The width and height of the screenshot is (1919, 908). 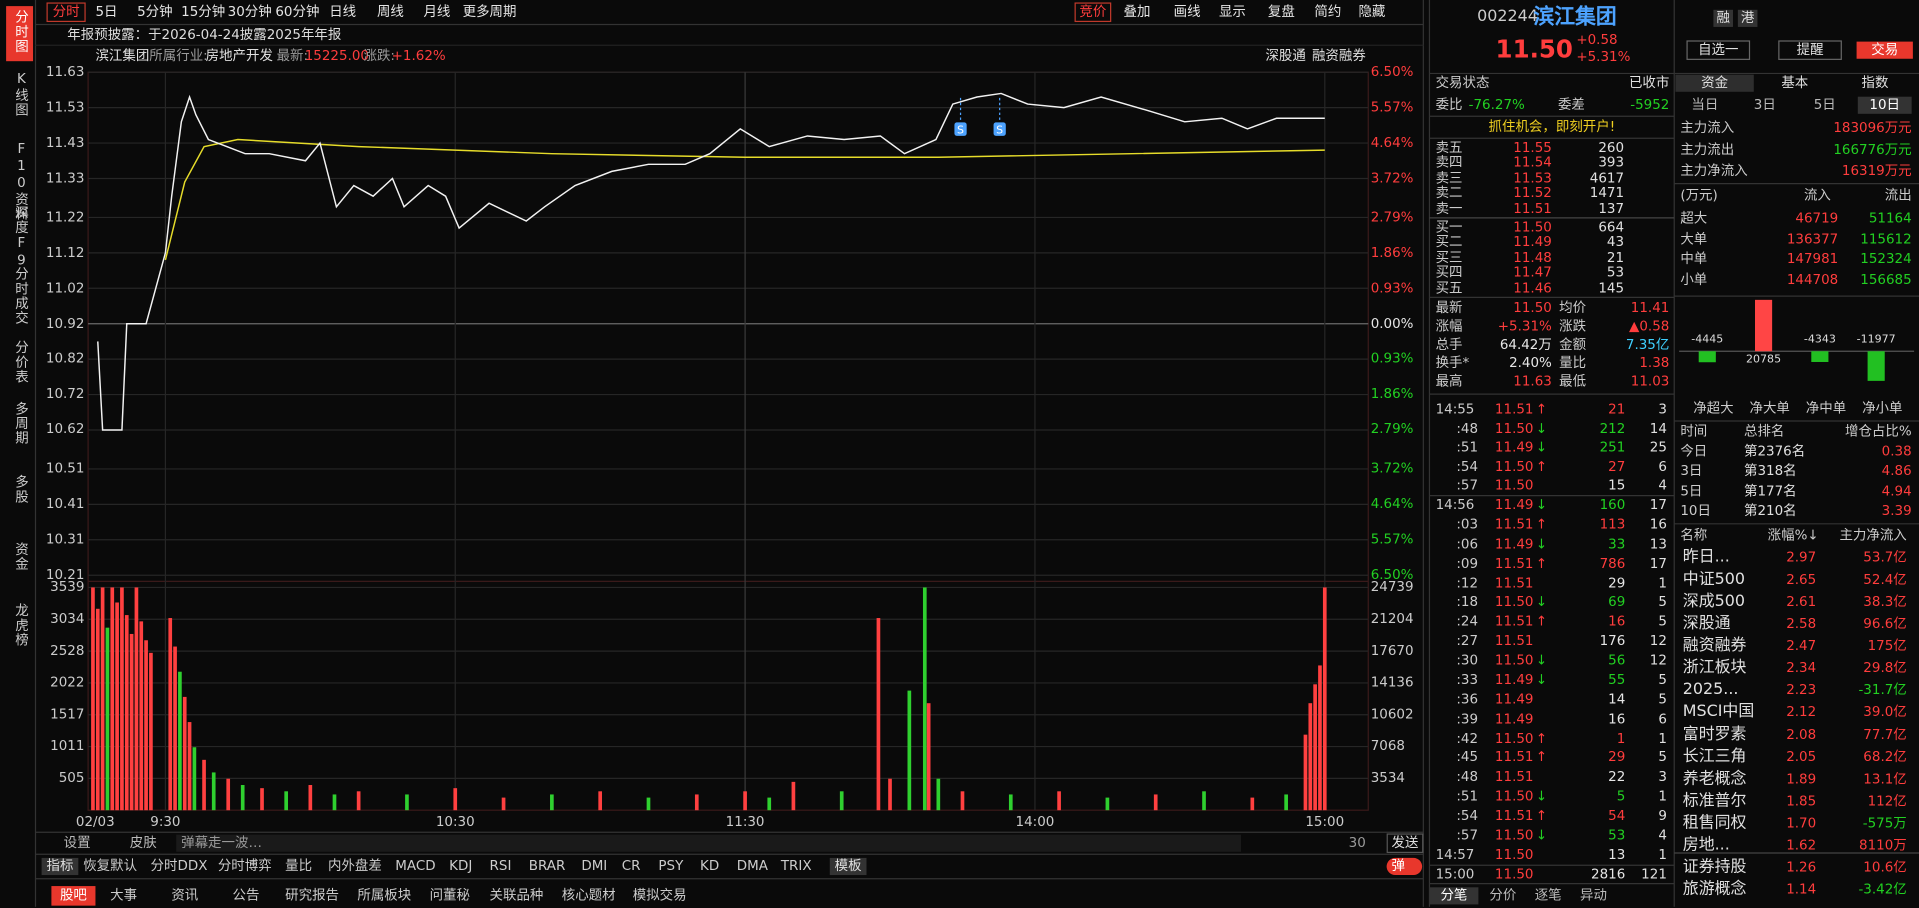 I want to click on sidebar-tab: 资金, so click(x=21, y=557).